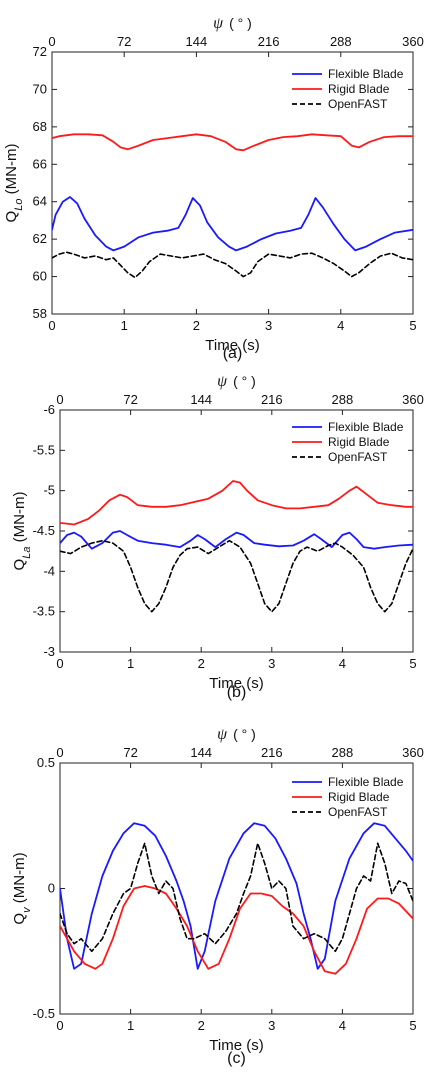 This screenshot has width=430, height=1091. What do you see at coordinates (49, 490) in the screenshot?
I see `y-tick-label: -5` at bounding box center [49, 490].